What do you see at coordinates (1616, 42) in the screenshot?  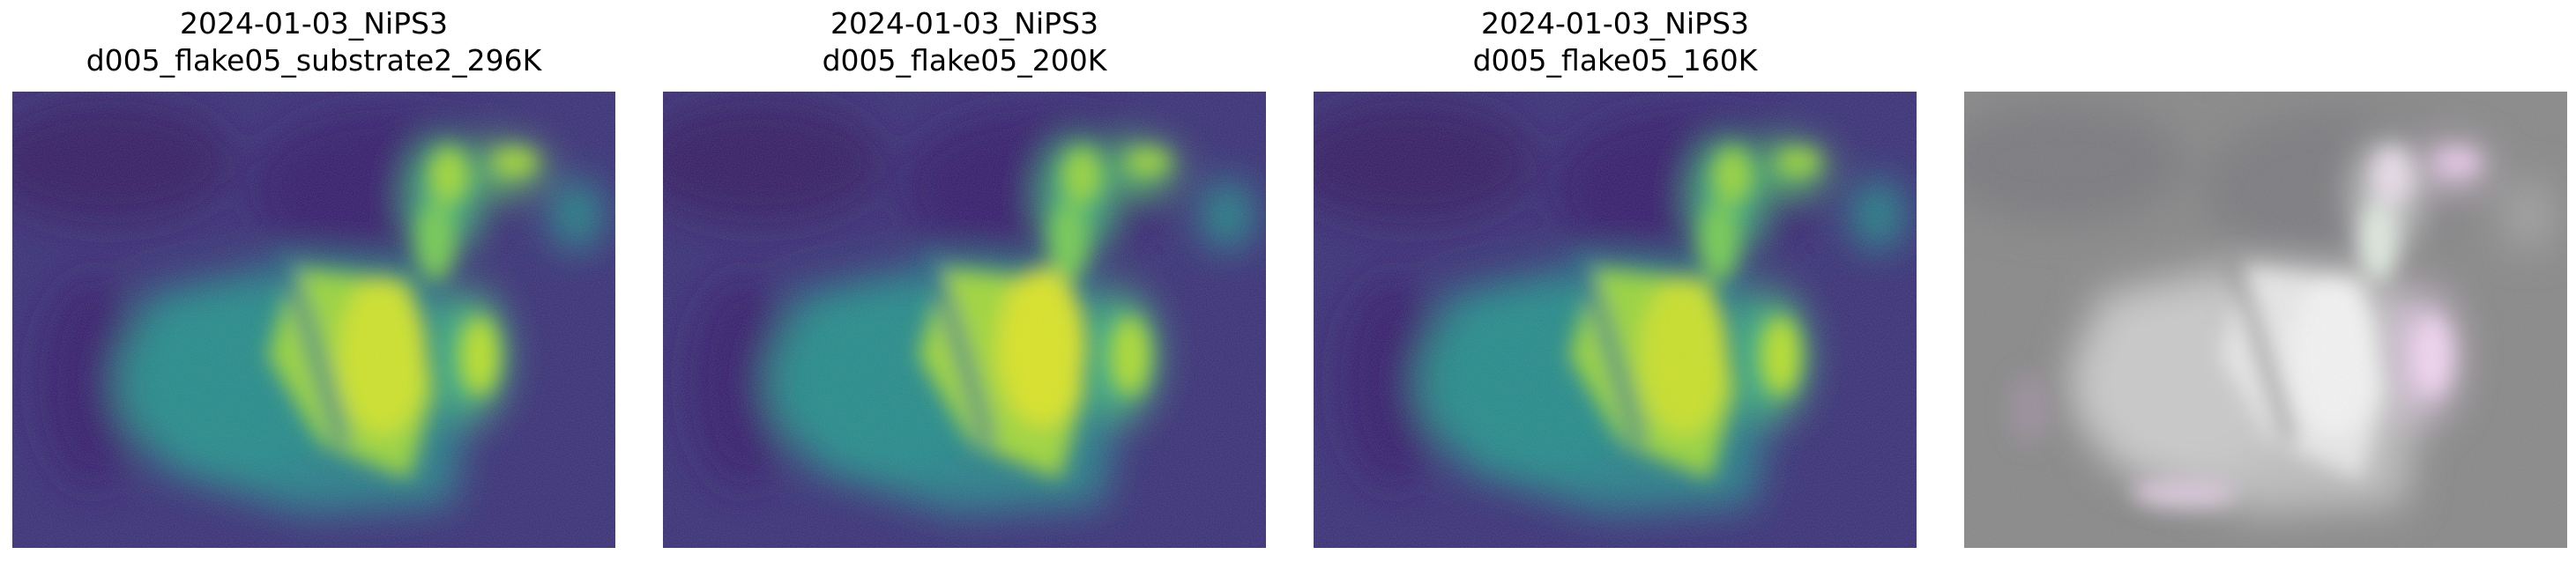 I see `panel-title: 2024-01-03_NiPS3 d005_flake05_160K` at bounding box center [1616, 42].